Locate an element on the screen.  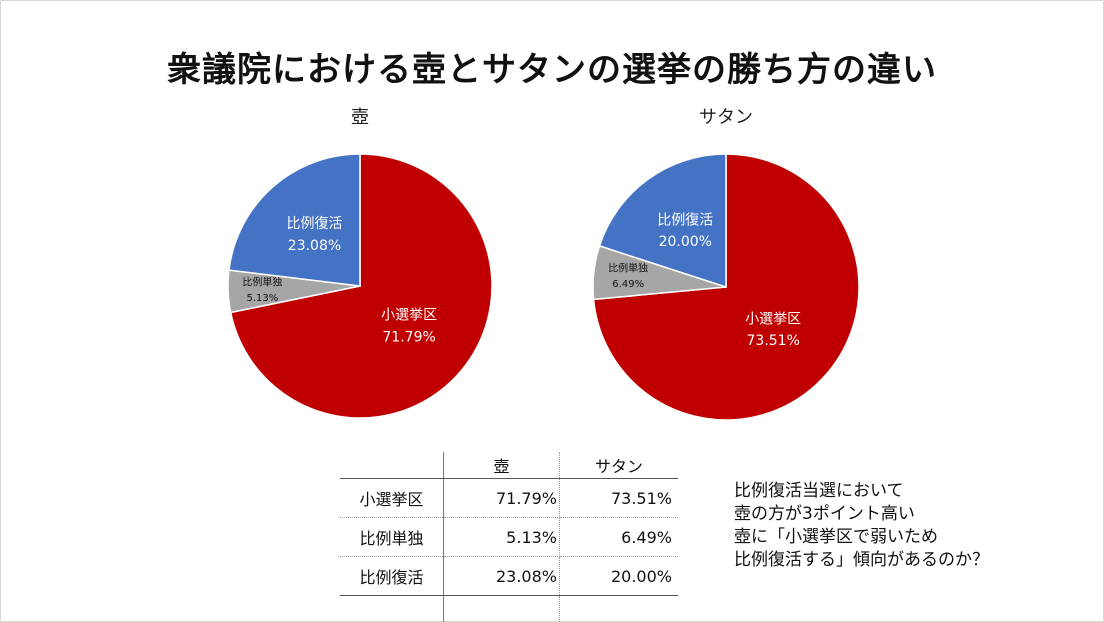
table-cell-satan: 73.51% is located at coordinates (618, 498).